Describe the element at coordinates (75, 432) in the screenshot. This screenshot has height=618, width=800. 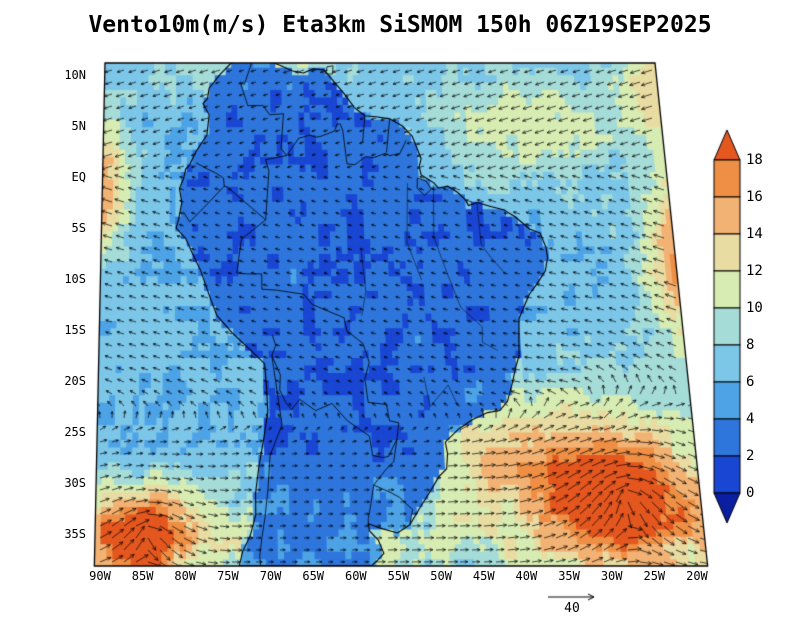
I see `lat-tick-label: 25S` at that location.